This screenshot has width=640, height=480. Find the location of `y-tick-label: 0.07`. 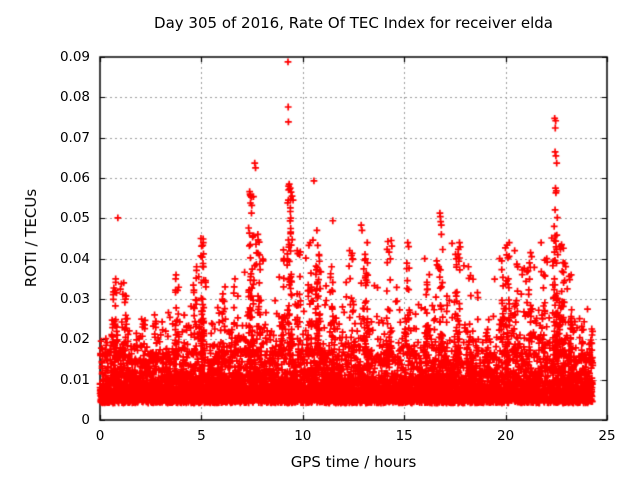

y-tick-label: 0.07 is located at coordinates (74, 137).